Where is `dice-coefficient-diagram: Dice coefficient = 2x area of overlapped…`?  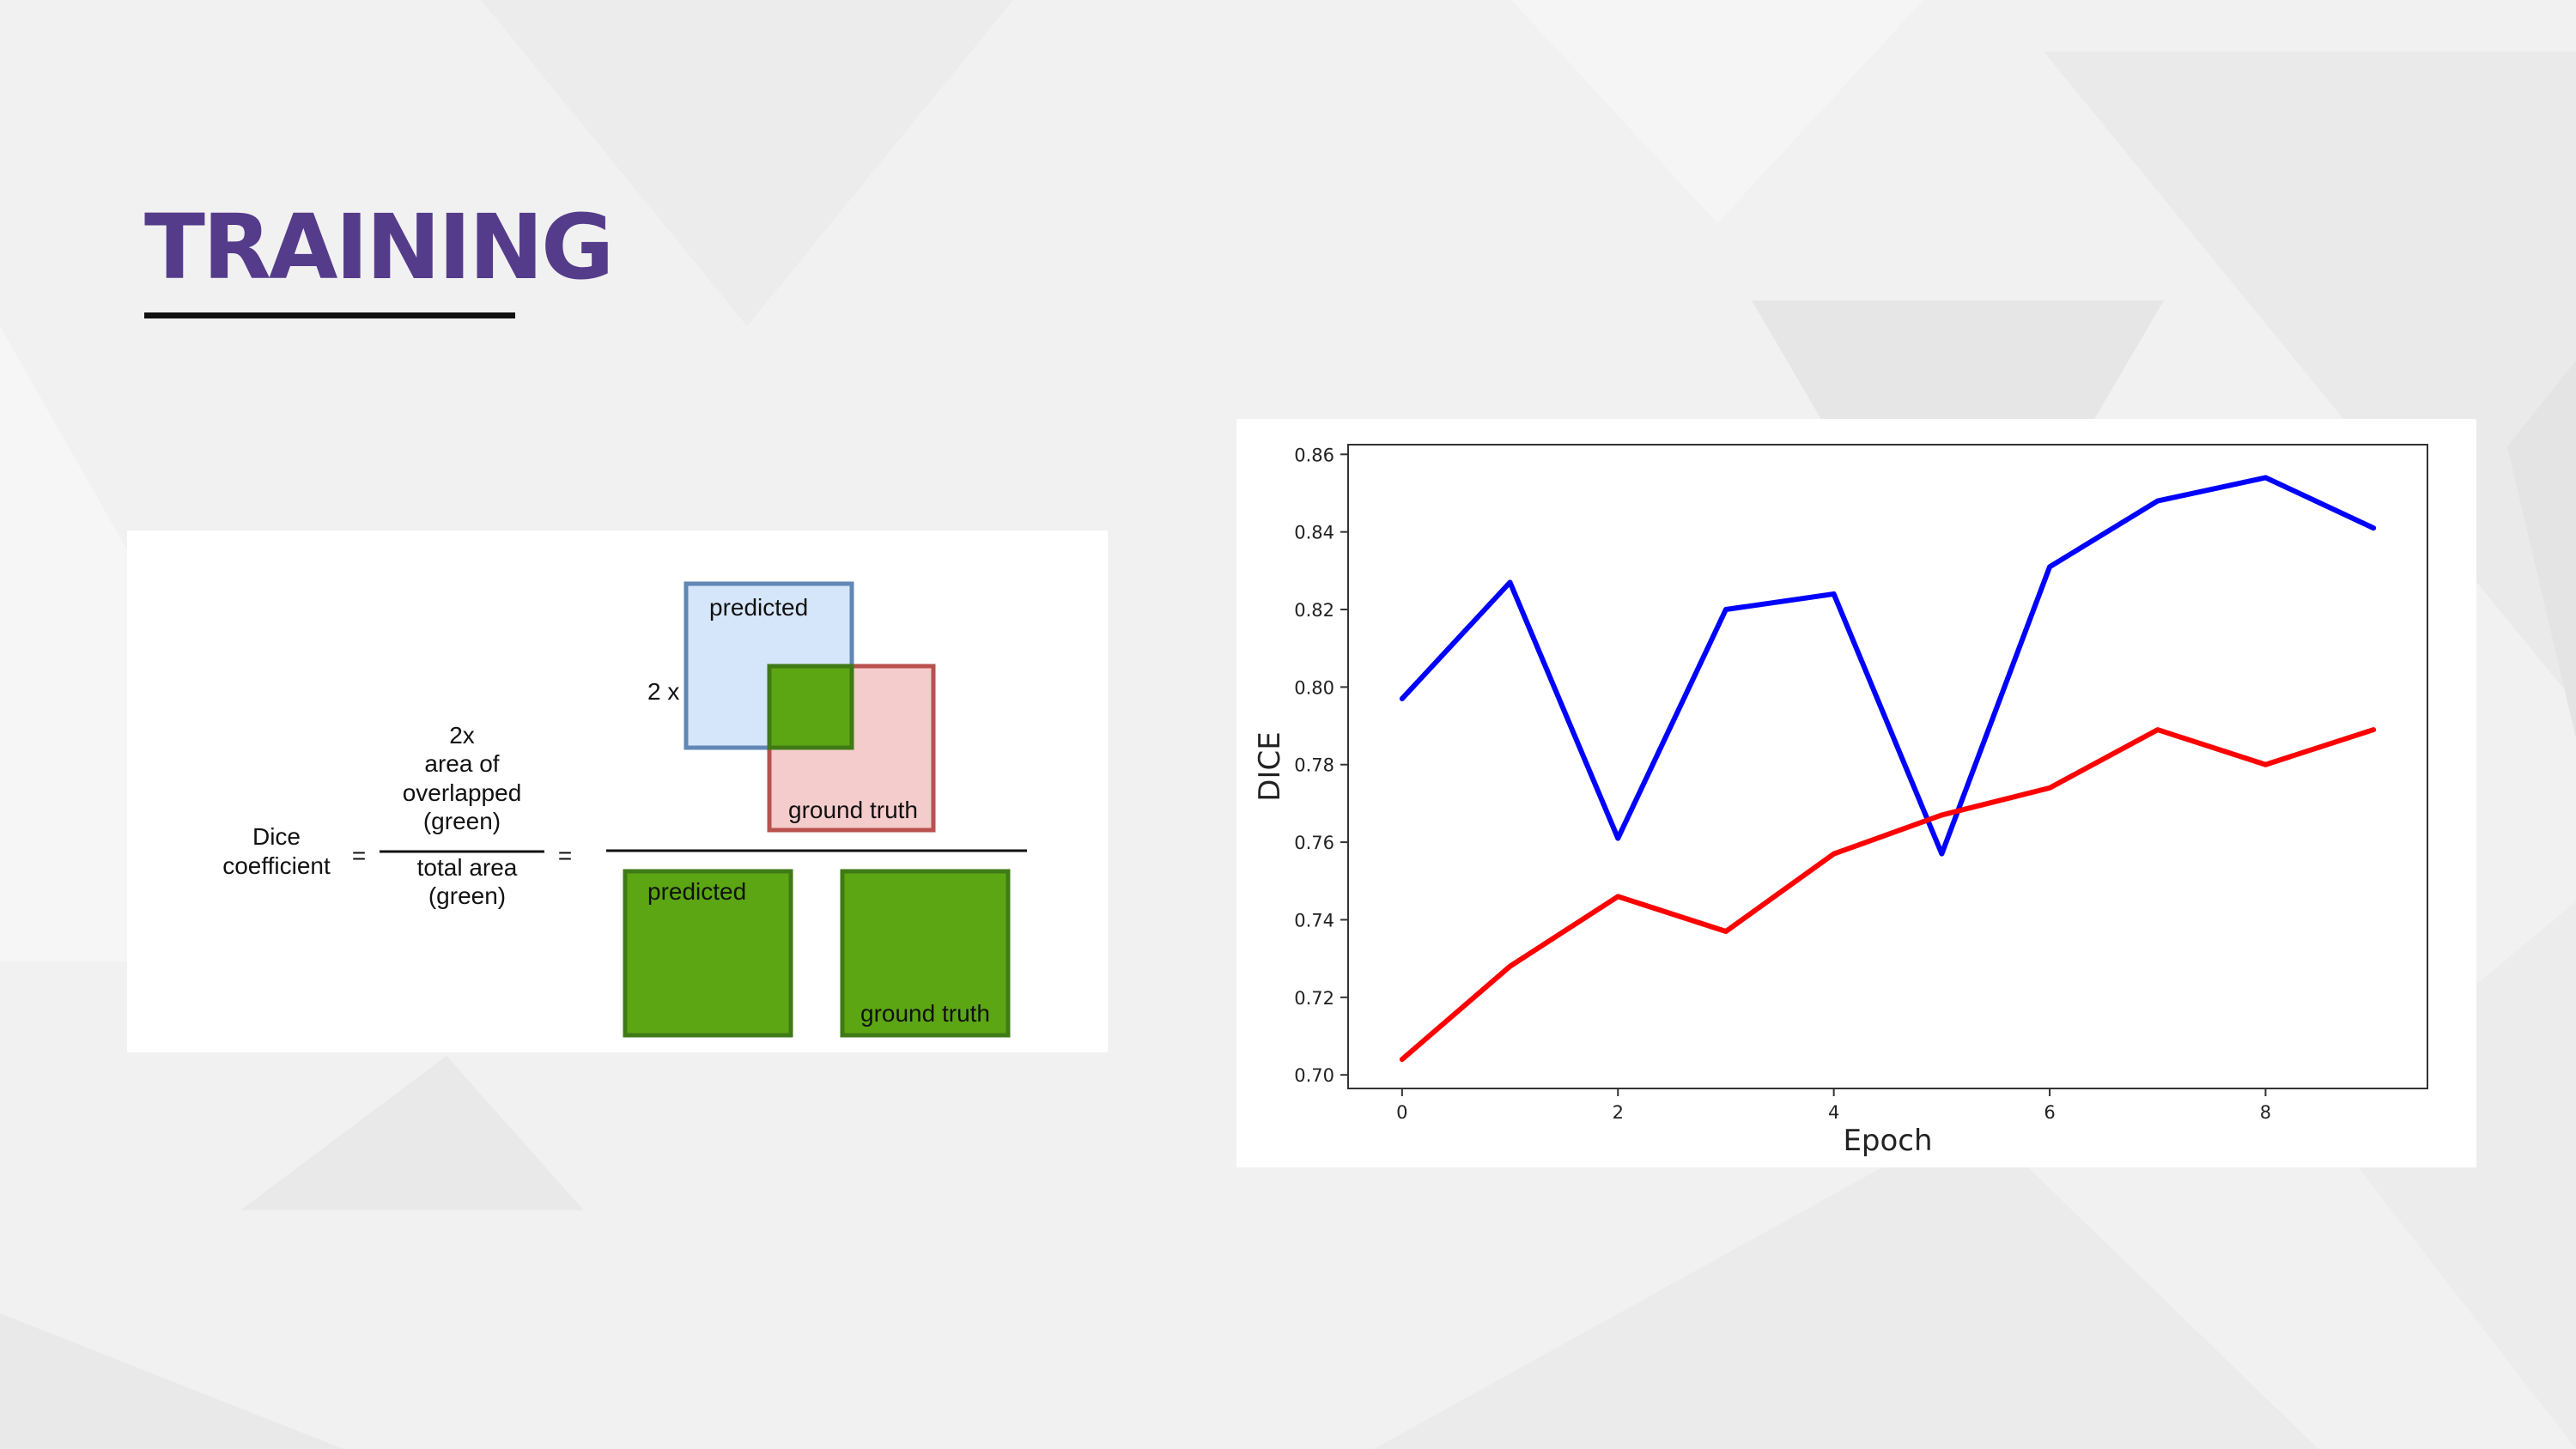
dice-coefficient-diagram: Dice coefficient = 2x area of overlapped… is located at coordinates (618, 791).